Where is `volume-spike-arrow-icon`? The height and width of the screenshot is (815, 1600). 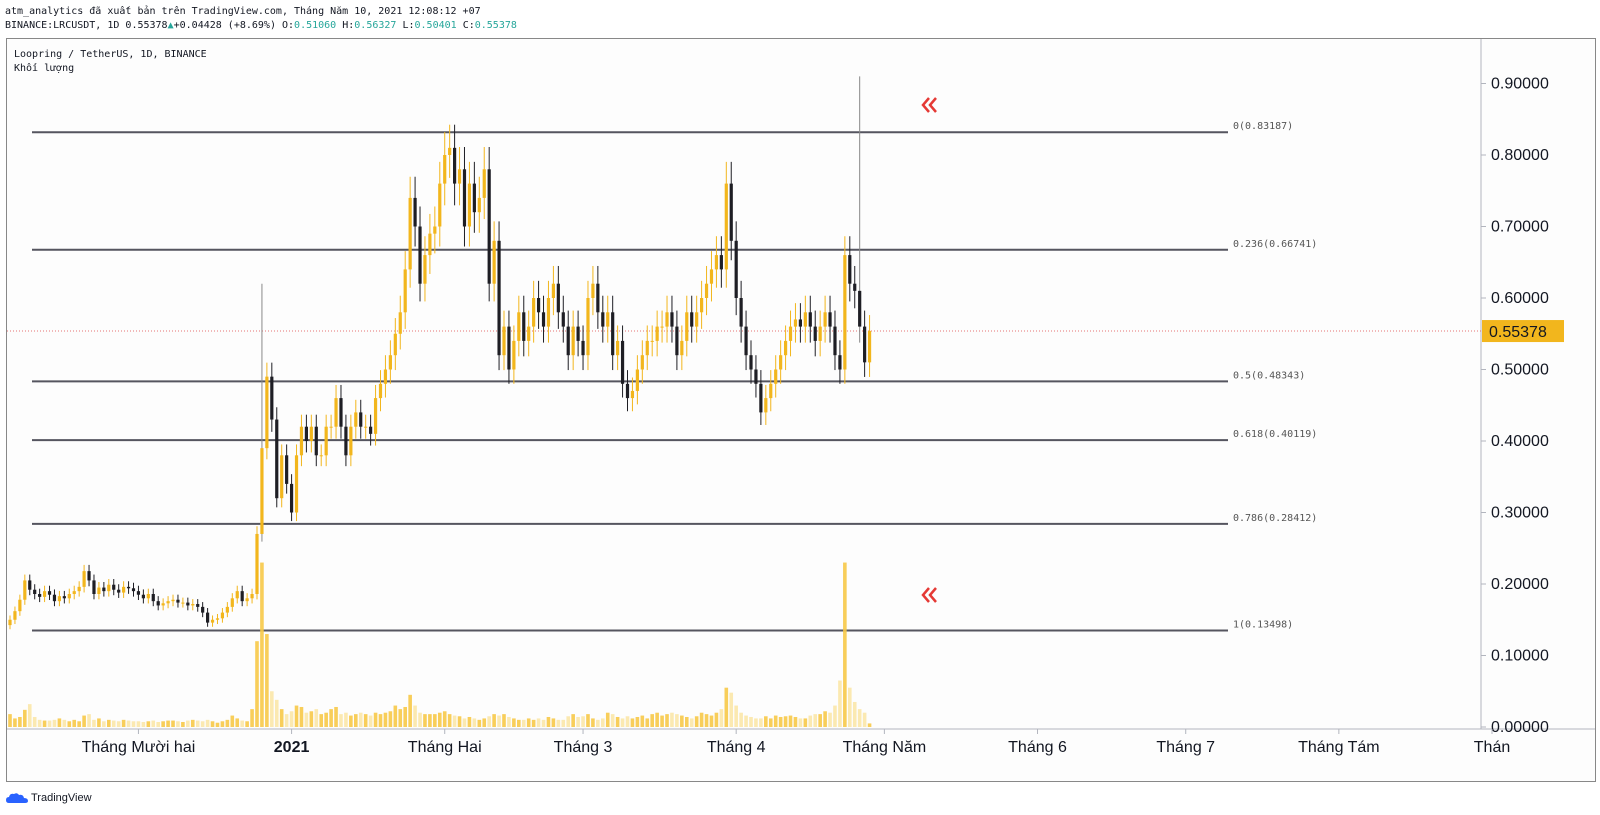
volume-spike-arrow-icon is located at coordinates (929, 595).